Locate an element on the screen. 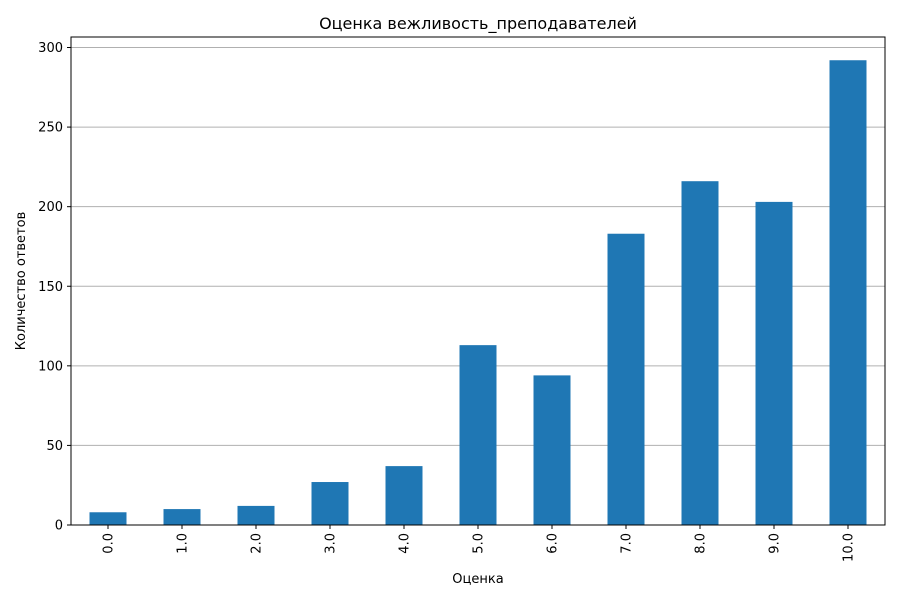 The image size is (900, 600). chart-title: Оценка вежливость_преподавателей is located at coordinates (478, 24).